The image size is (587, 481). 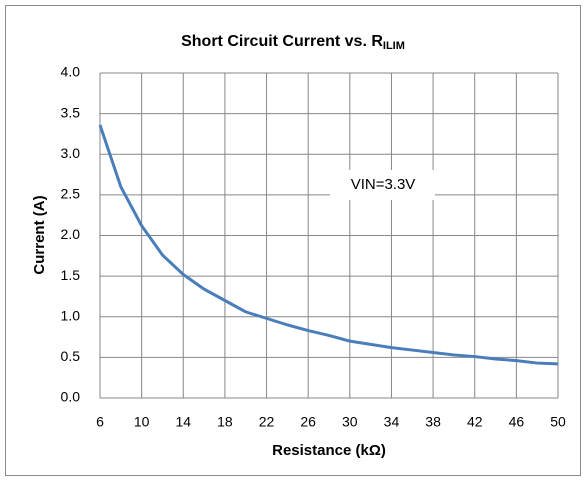 What do you see at coordinates (100, 422) in the screenshot?
I see `x-tick-label: 6` at bounding box center [100, 422].